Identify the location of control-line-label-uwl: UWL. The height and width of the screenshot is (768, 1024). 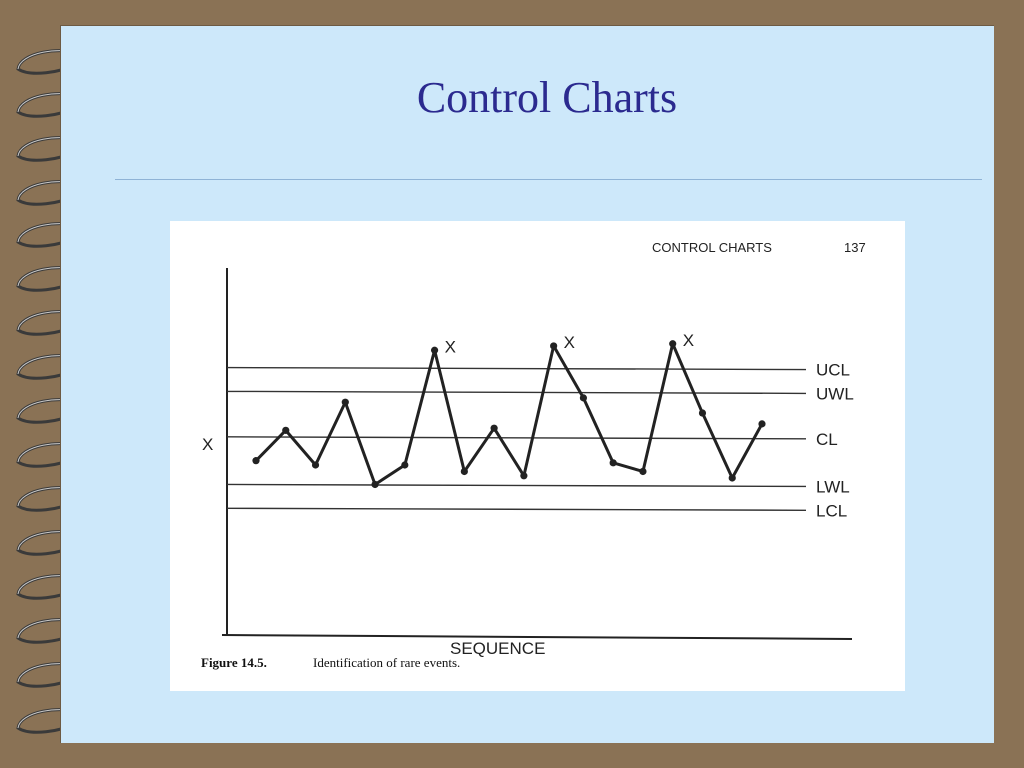
(835, 393).